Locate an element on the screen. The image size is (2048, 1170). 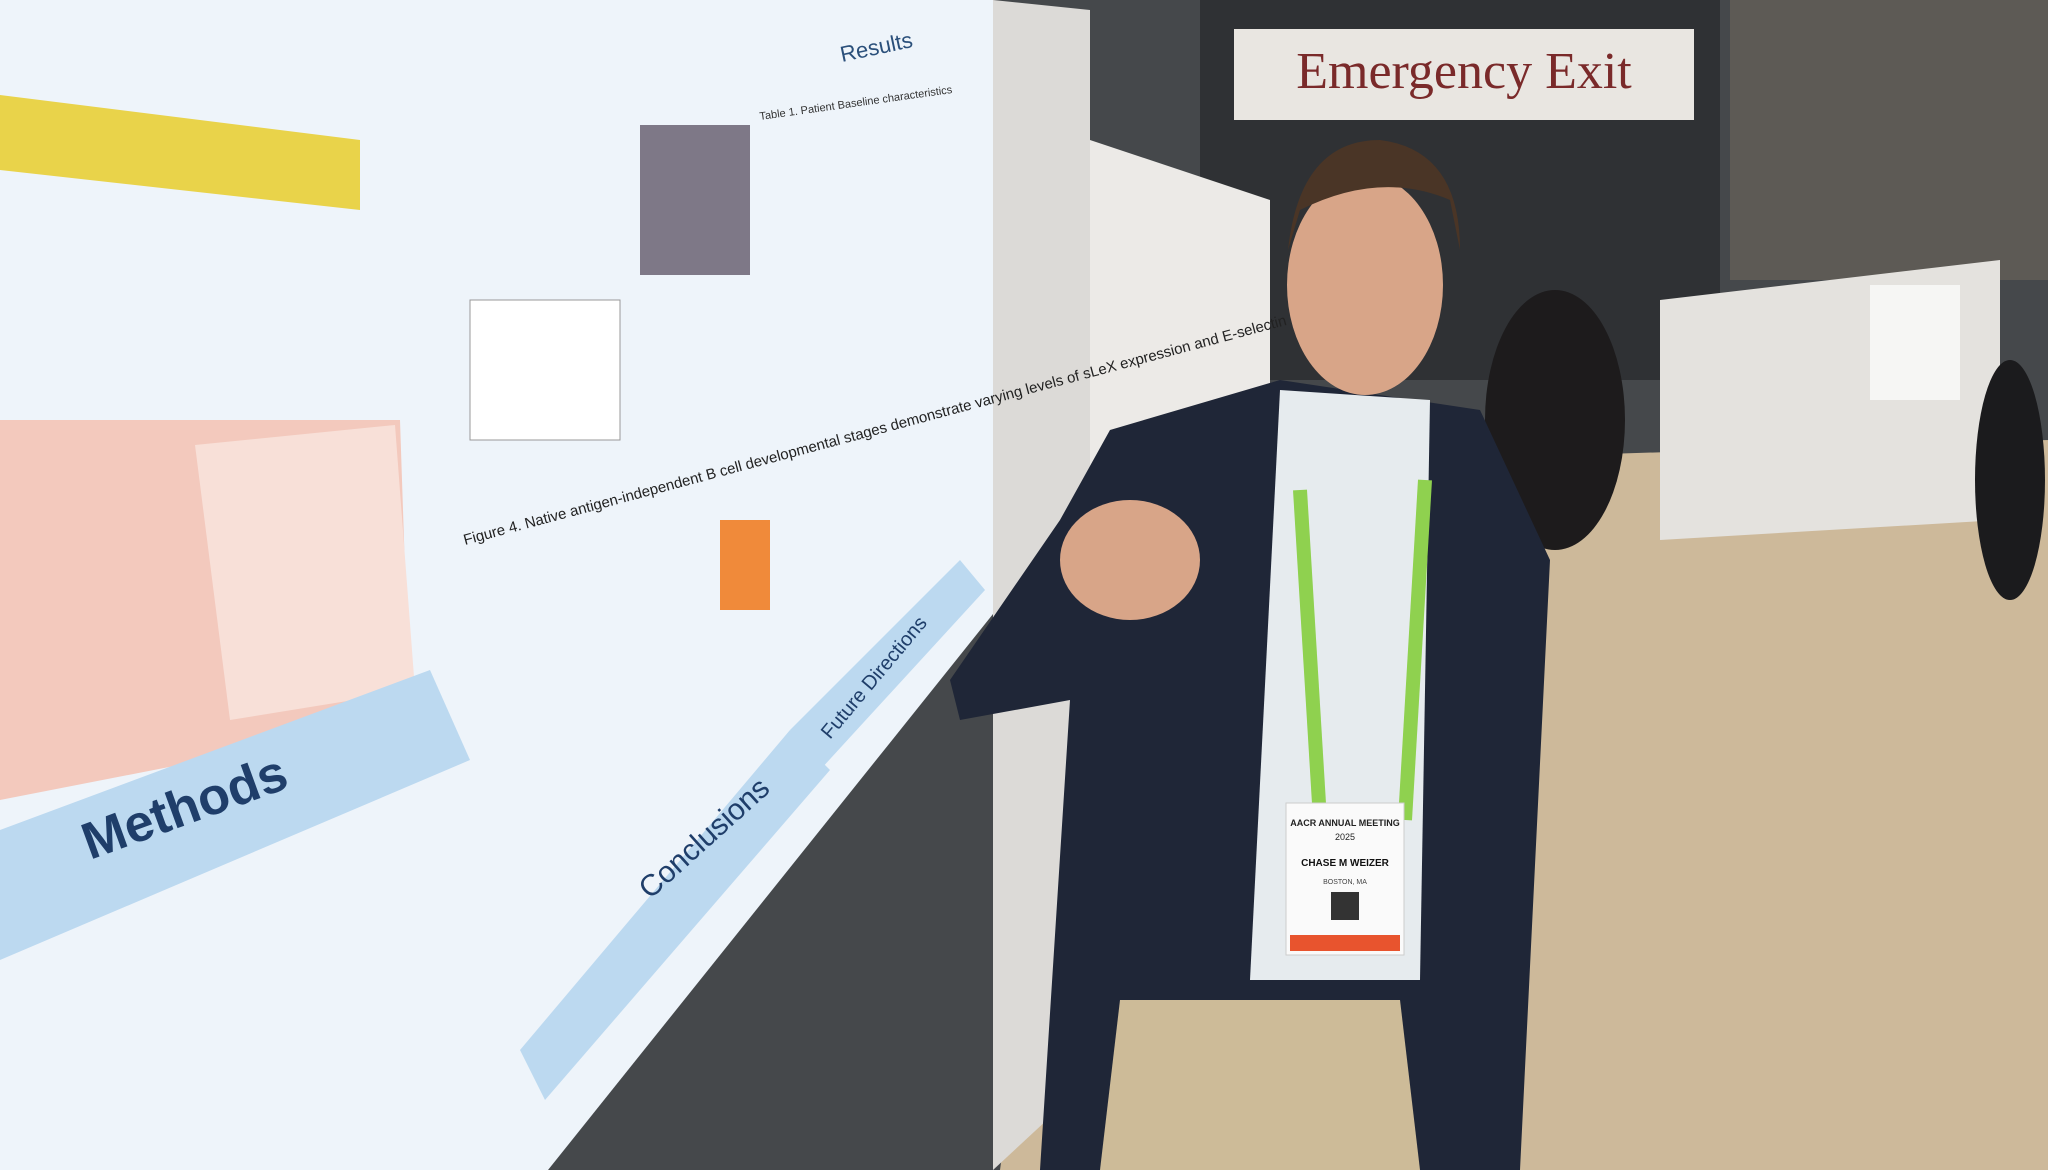
badge-name: CHASE M WEIZER is located at coordinates (1345, 863).